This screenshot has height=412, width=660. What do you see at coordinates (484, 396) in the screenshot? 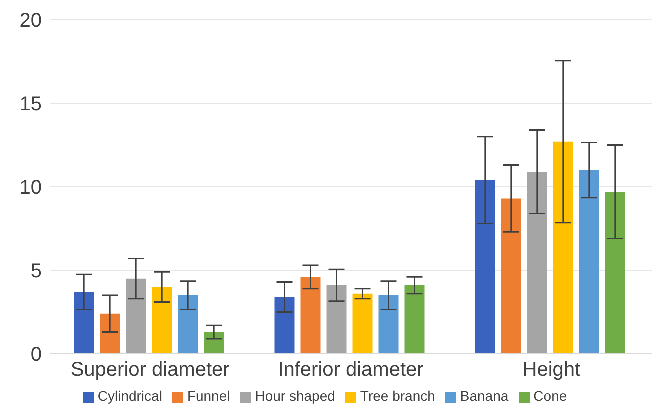
I see `legend-label: Banana` at bounding box center [484, 396].